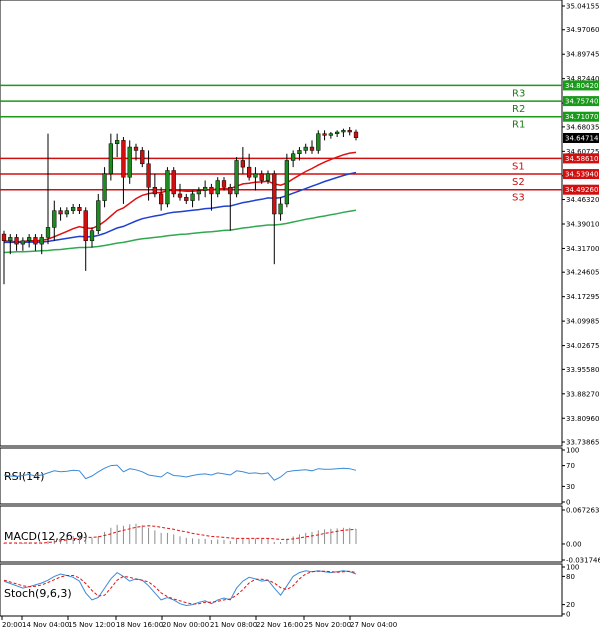 The image size is (600, 635). I want to click on rsi-tick-label: 30, so click(570, 487).